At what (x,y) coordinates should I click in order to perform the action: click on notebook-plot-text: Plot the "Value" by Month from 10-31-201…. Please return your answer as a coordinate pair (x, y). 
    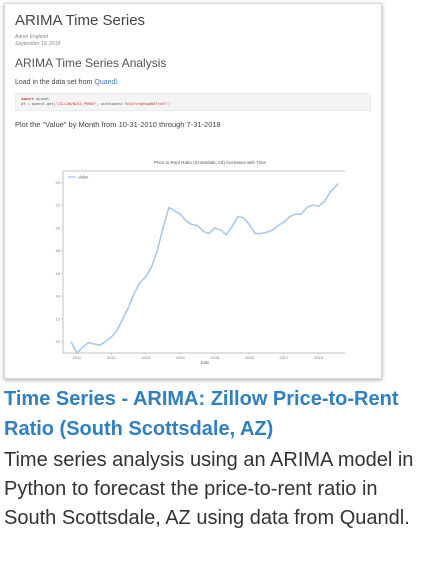
    Looking at the image, I should click on (193, 125).